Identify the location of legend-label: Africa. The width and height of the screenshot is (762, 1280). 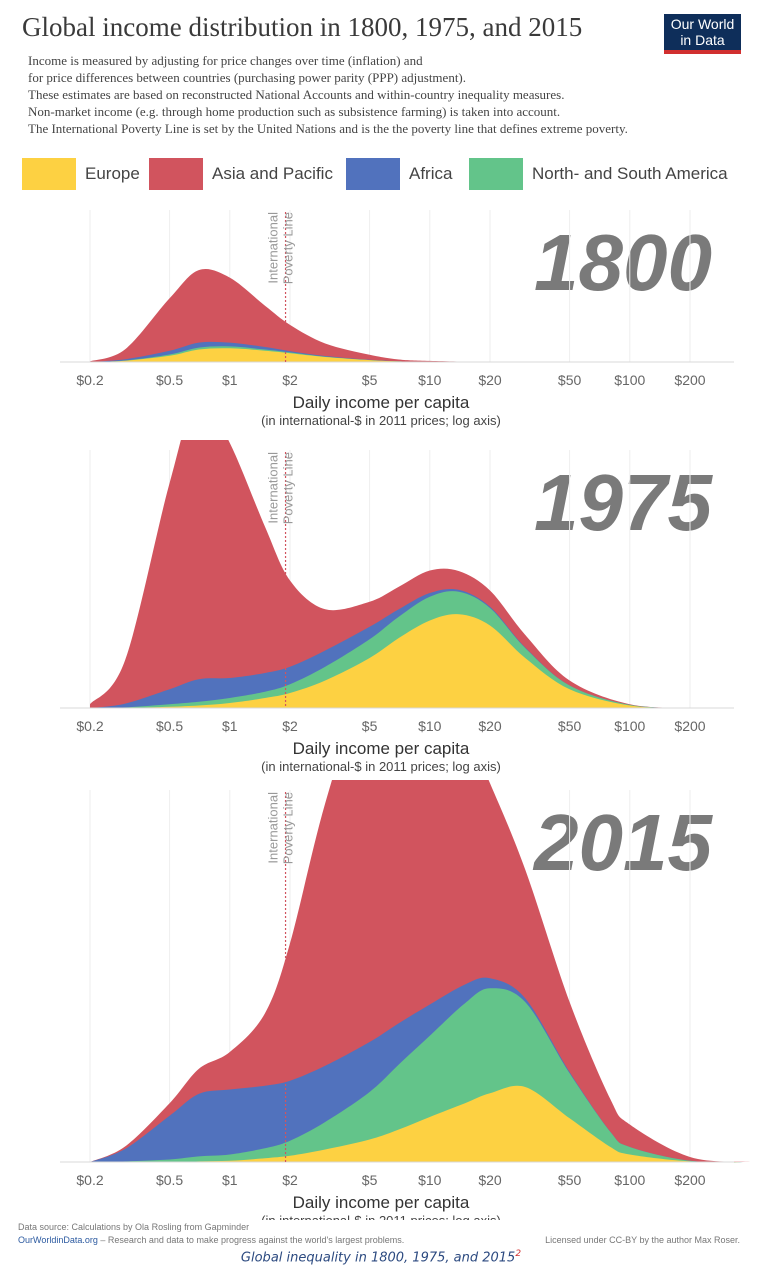
(431, 173).